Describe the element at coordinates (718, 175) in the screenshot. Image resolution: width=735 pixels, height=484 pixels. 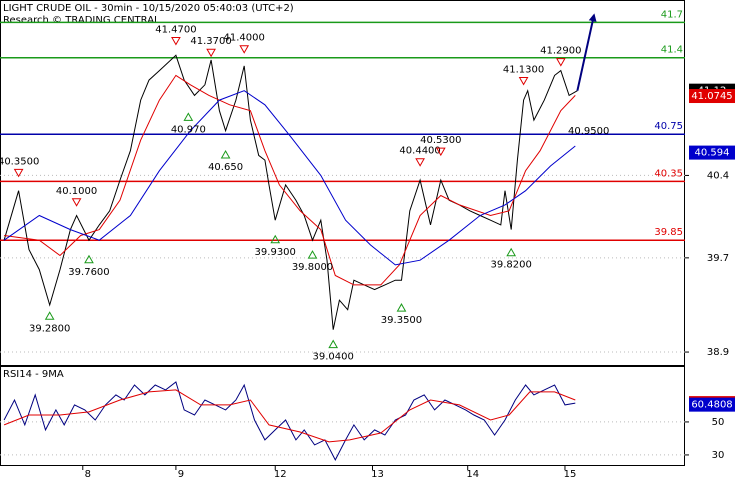
I see `y-tick-label: 40.4` at that location.